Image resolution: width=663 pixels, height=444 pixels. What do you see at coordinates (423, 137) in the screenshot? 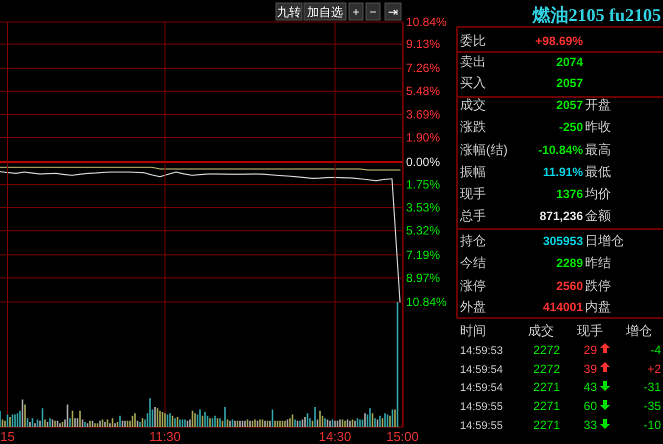
I see `y-tick-label: 1.90%` at bounding box center [423, 137].